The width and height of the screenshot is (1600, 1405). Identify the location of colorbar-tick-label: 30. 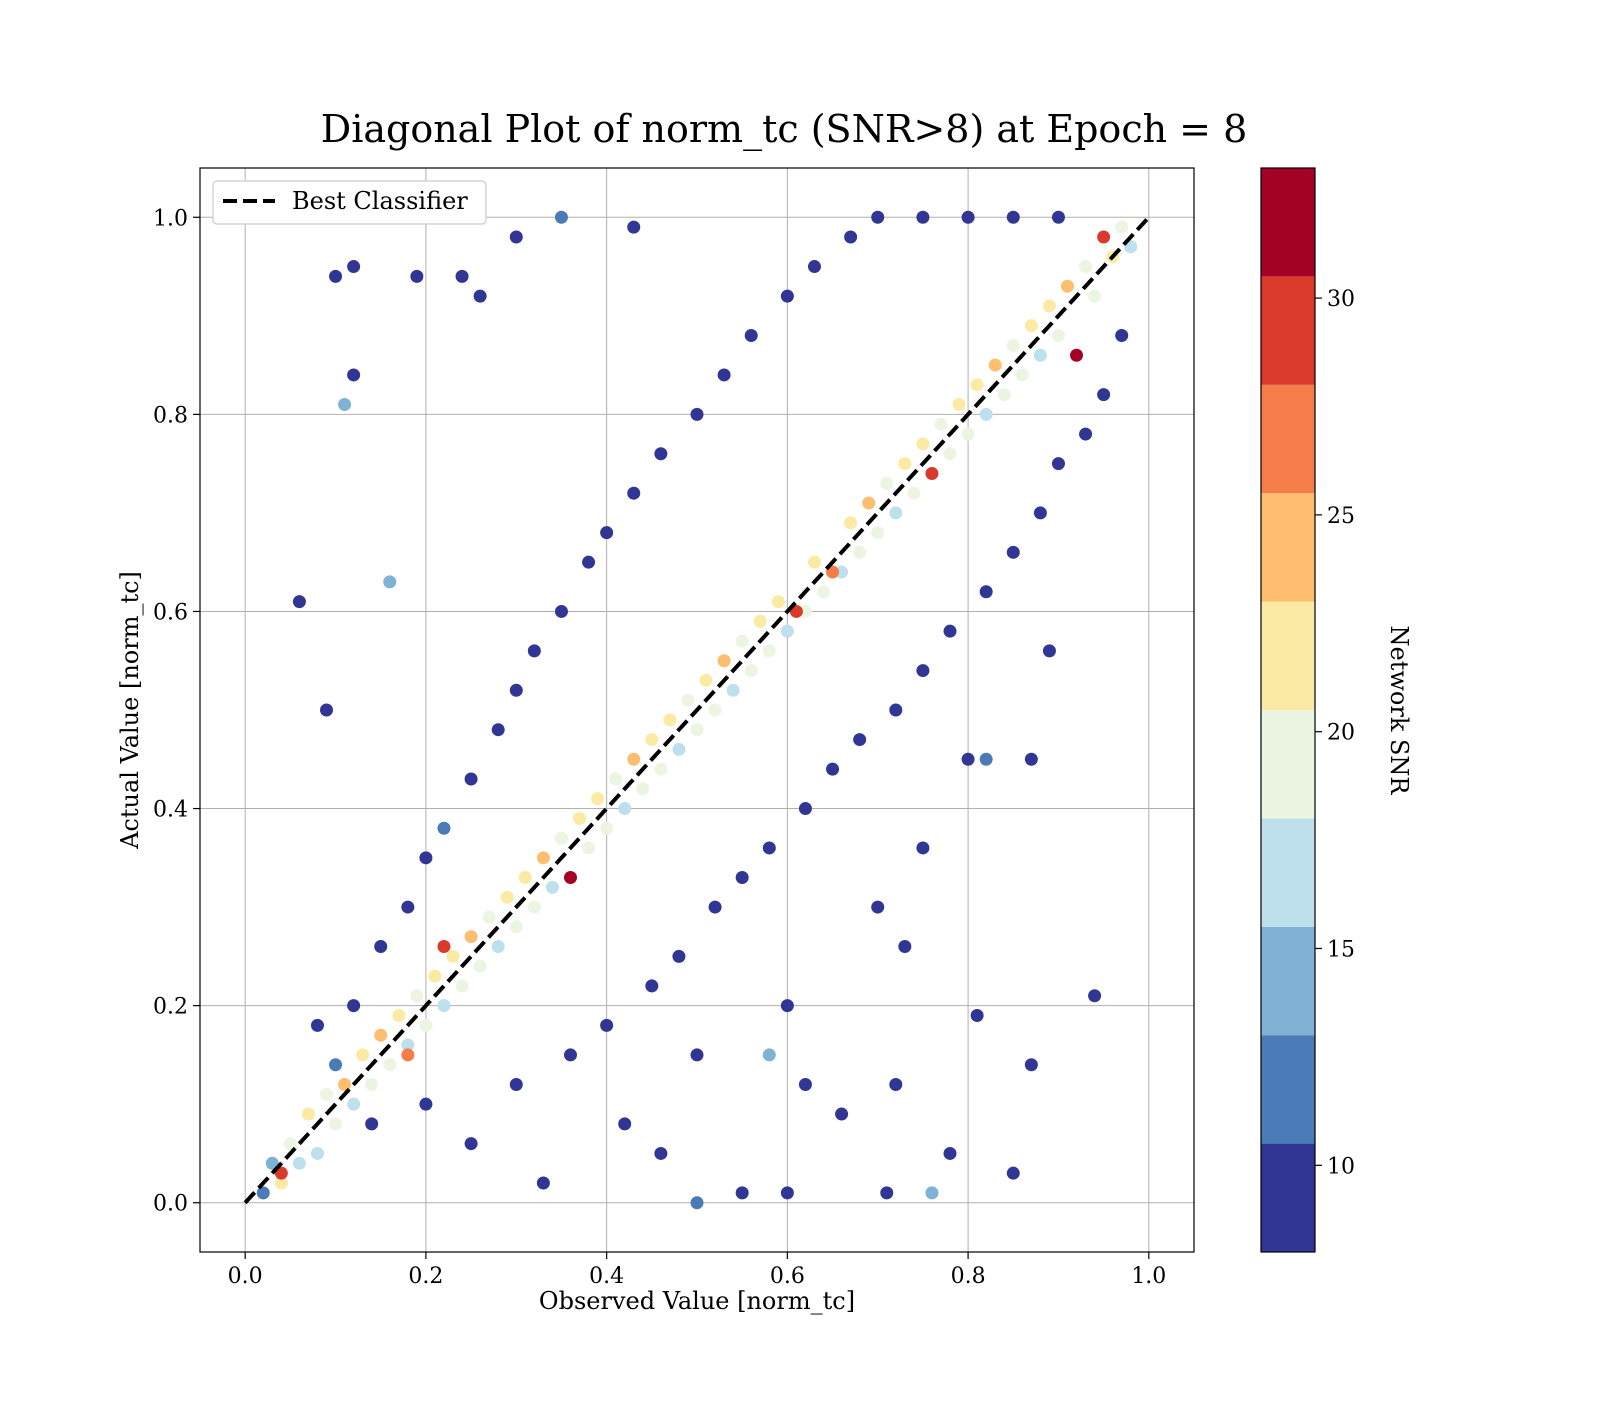
(1341, 299).